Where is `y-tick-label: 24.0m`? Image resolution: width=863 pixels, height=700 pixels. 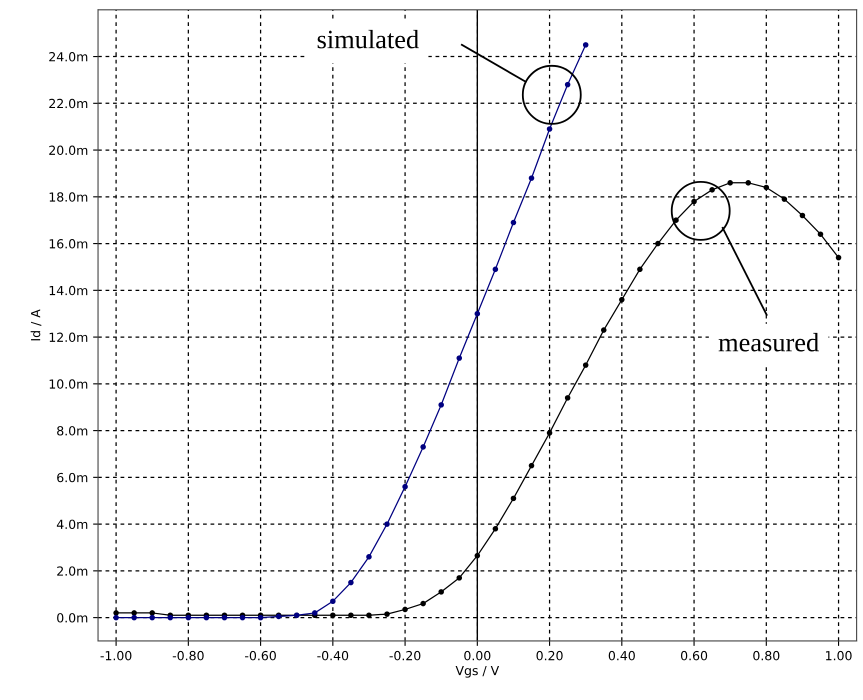 y-tick-label: 24.0m is located at coordinates (68, 57).